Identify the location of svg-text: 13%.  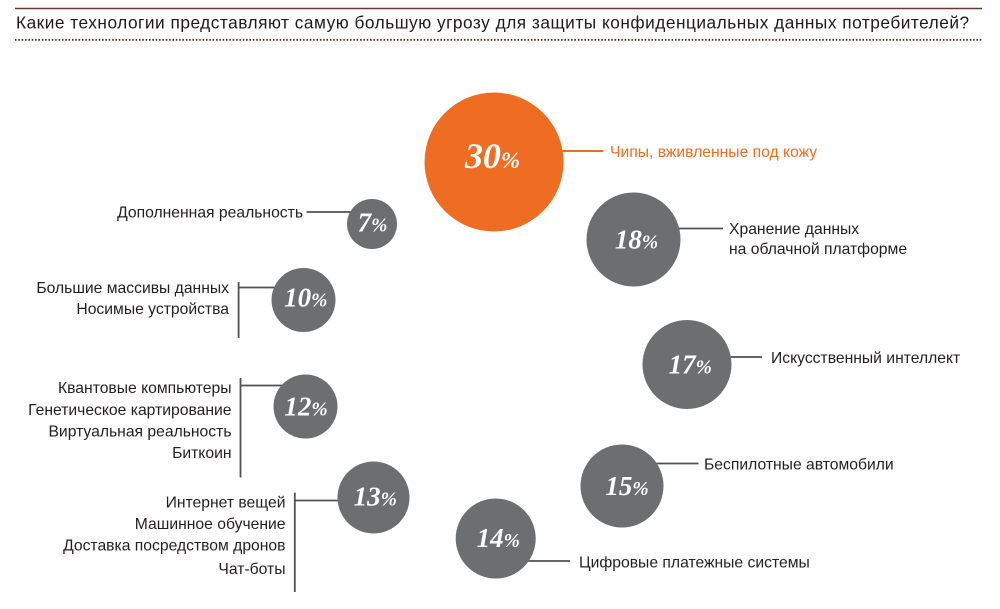
(375, 497).